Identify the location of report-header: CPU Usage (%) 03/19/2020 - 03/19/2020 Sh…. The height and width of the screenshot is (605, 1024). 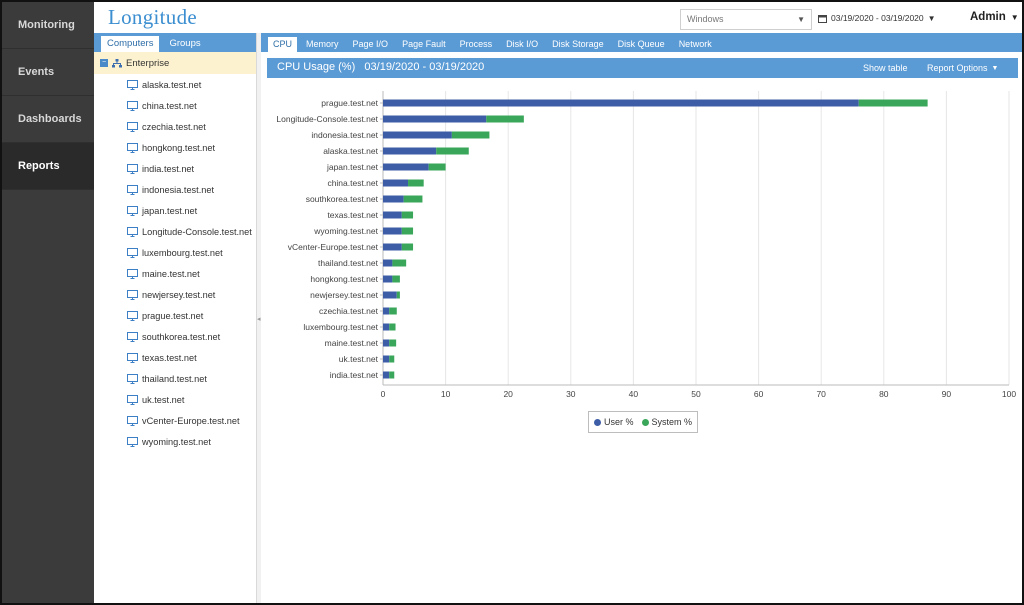
(642, 68).